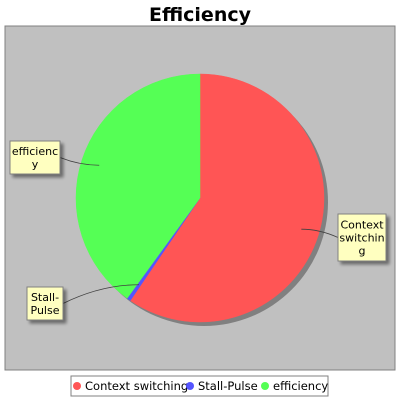  I want to click on slice-label-text: efficienc, so click(35, 151).